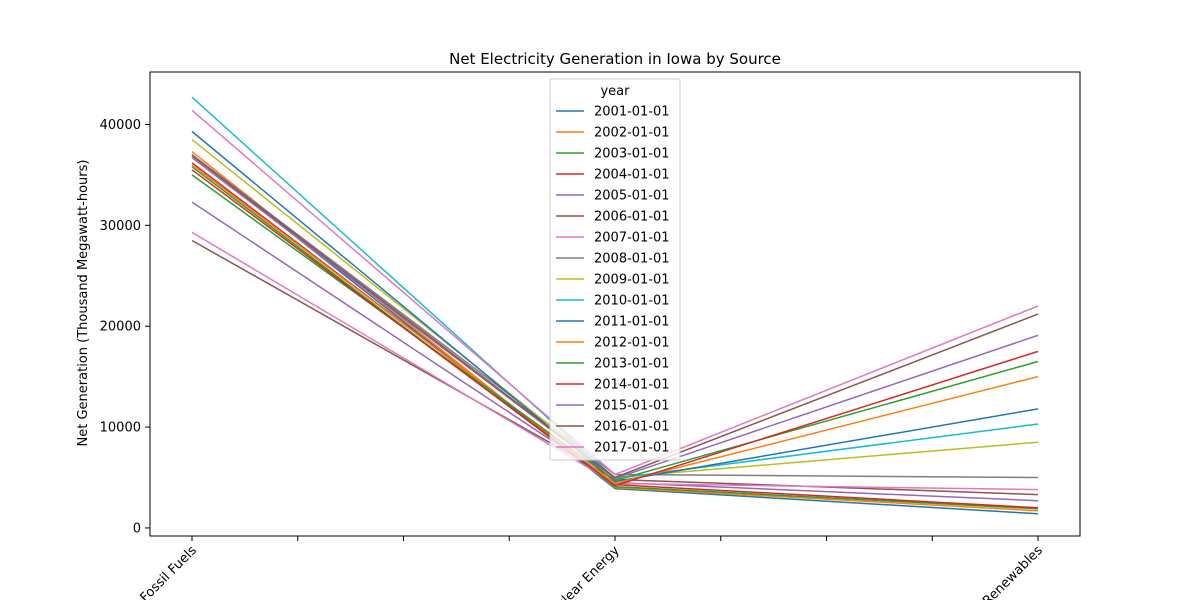  Describe the element at coordinates (632, 406) in the screenshot. I see `legend-entry-label: 2015-01-01` at that location.